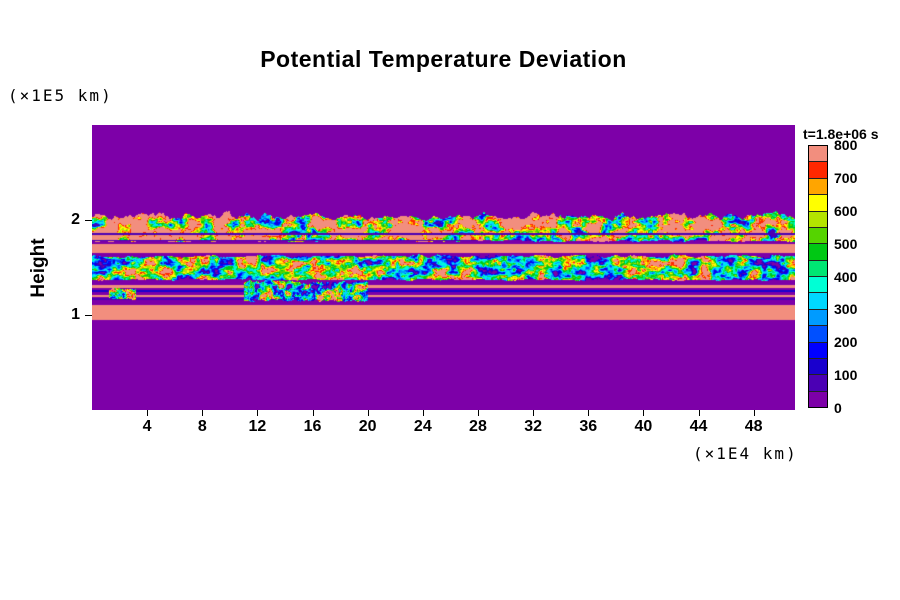 The width and height of the screenshot is (900, 600). What do you see at coordinates (75, 219) in the screenshot?
I see `y-tick-label: 2` at bounding box center [75, 219].